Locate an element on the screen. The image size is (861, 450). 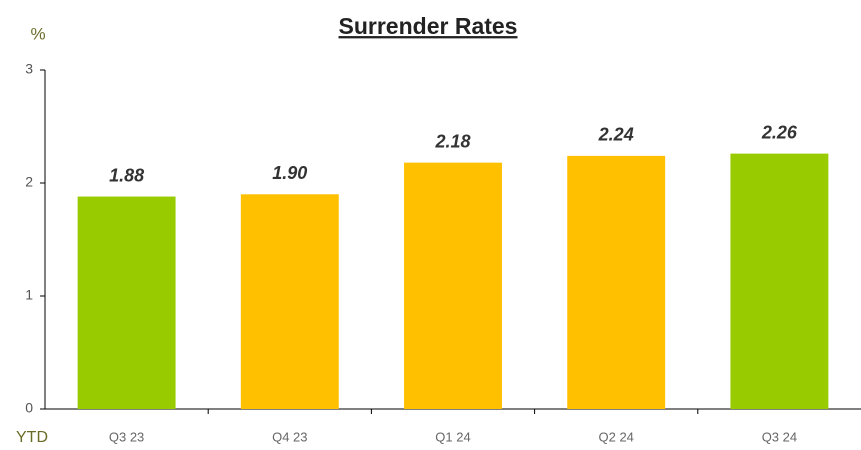
value-label: 1.90 is located at coordinates (289, 173).